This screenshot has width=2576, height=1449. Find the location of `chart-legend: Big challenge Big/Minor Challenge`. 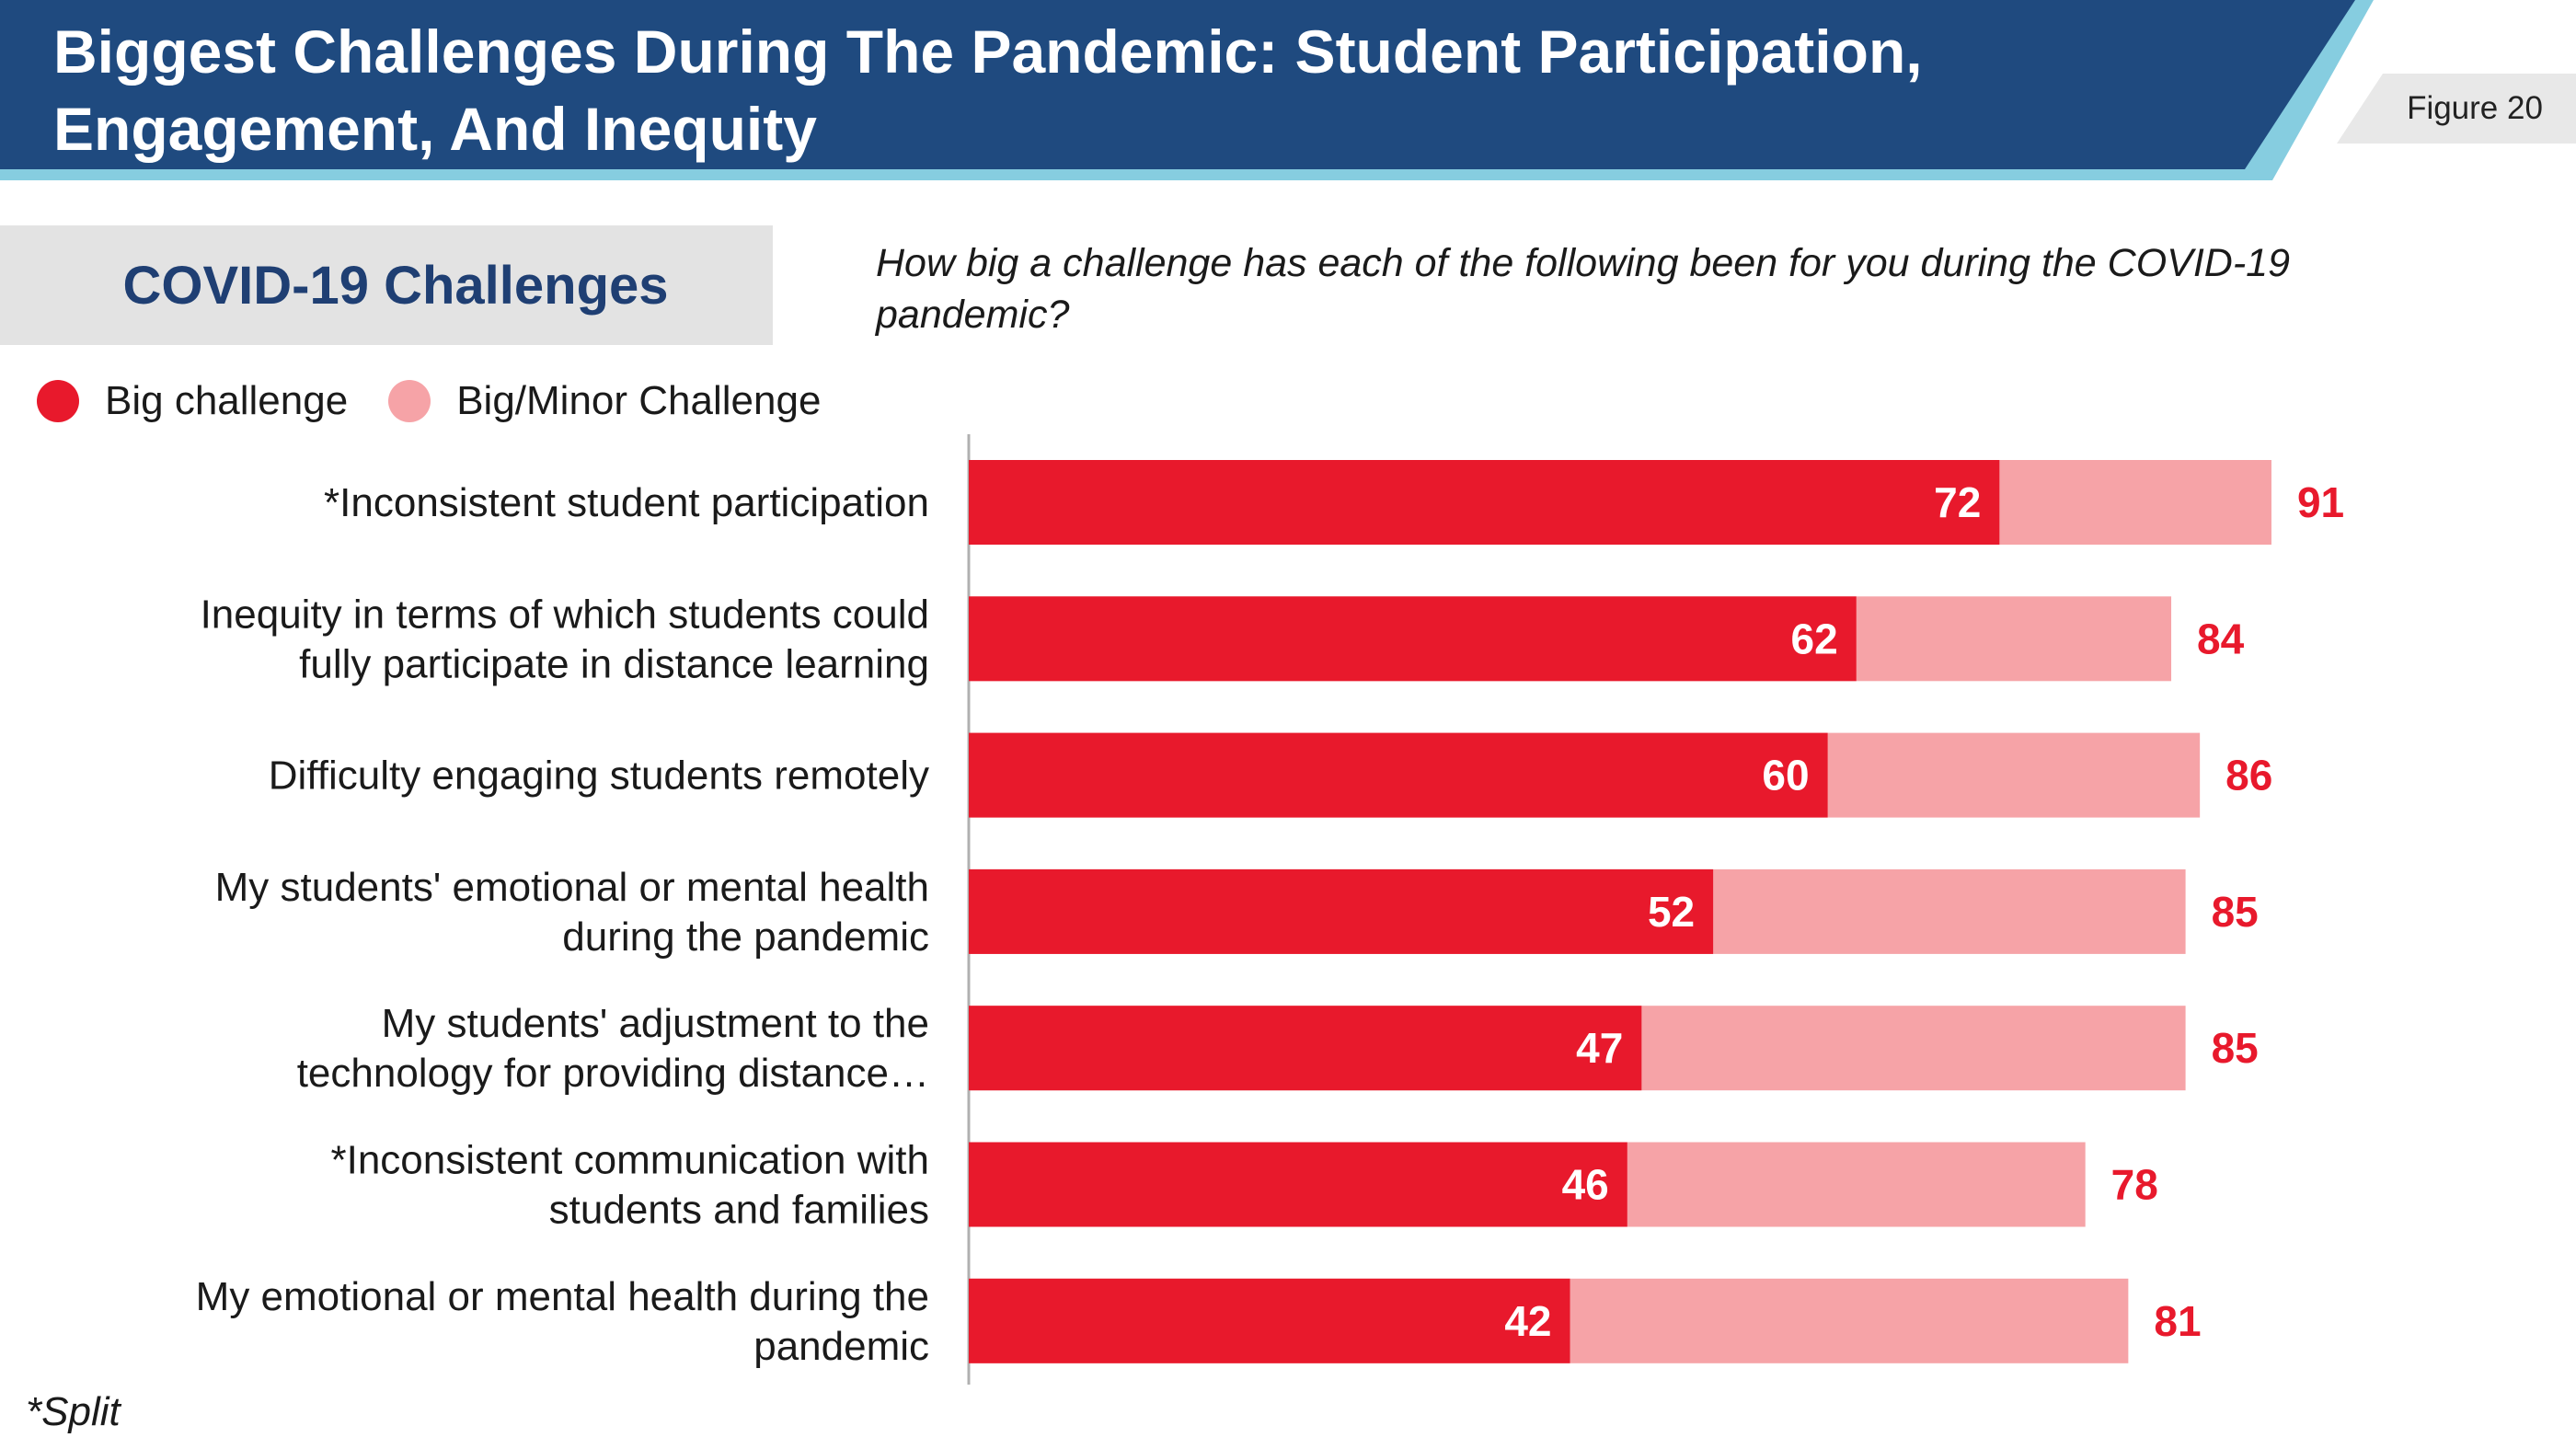

chart-legend: Big challenge Big/Minor Challenge is located at coordinates (449, 401).